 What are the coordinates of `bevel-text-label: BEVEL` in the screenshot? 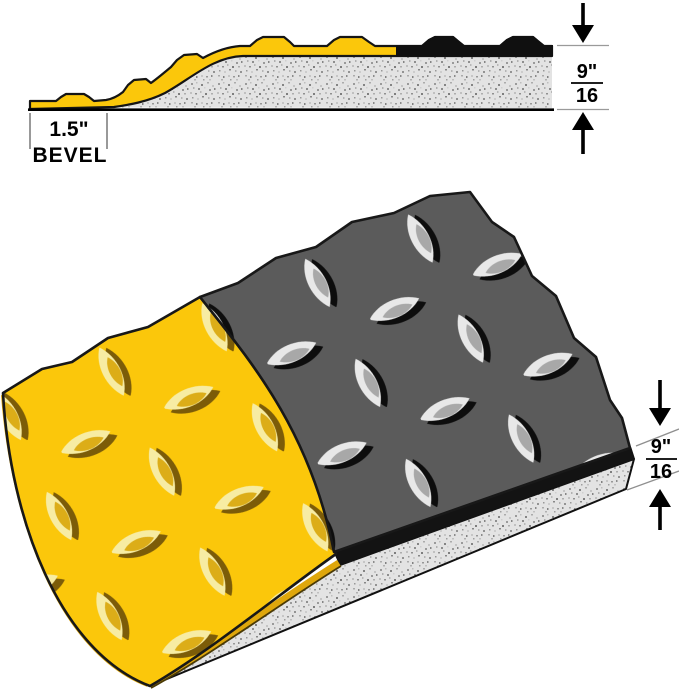 It's located at (69, 155).